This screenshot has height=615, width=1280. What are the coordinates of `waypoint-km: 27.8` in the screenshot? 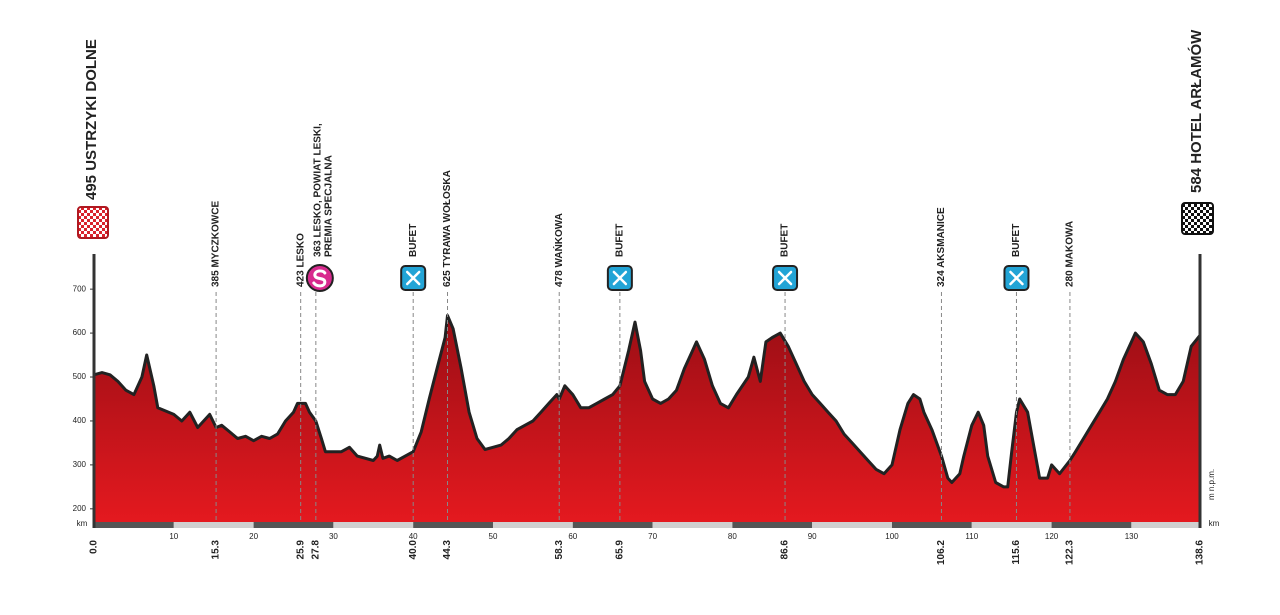 It's located at (315, 550).